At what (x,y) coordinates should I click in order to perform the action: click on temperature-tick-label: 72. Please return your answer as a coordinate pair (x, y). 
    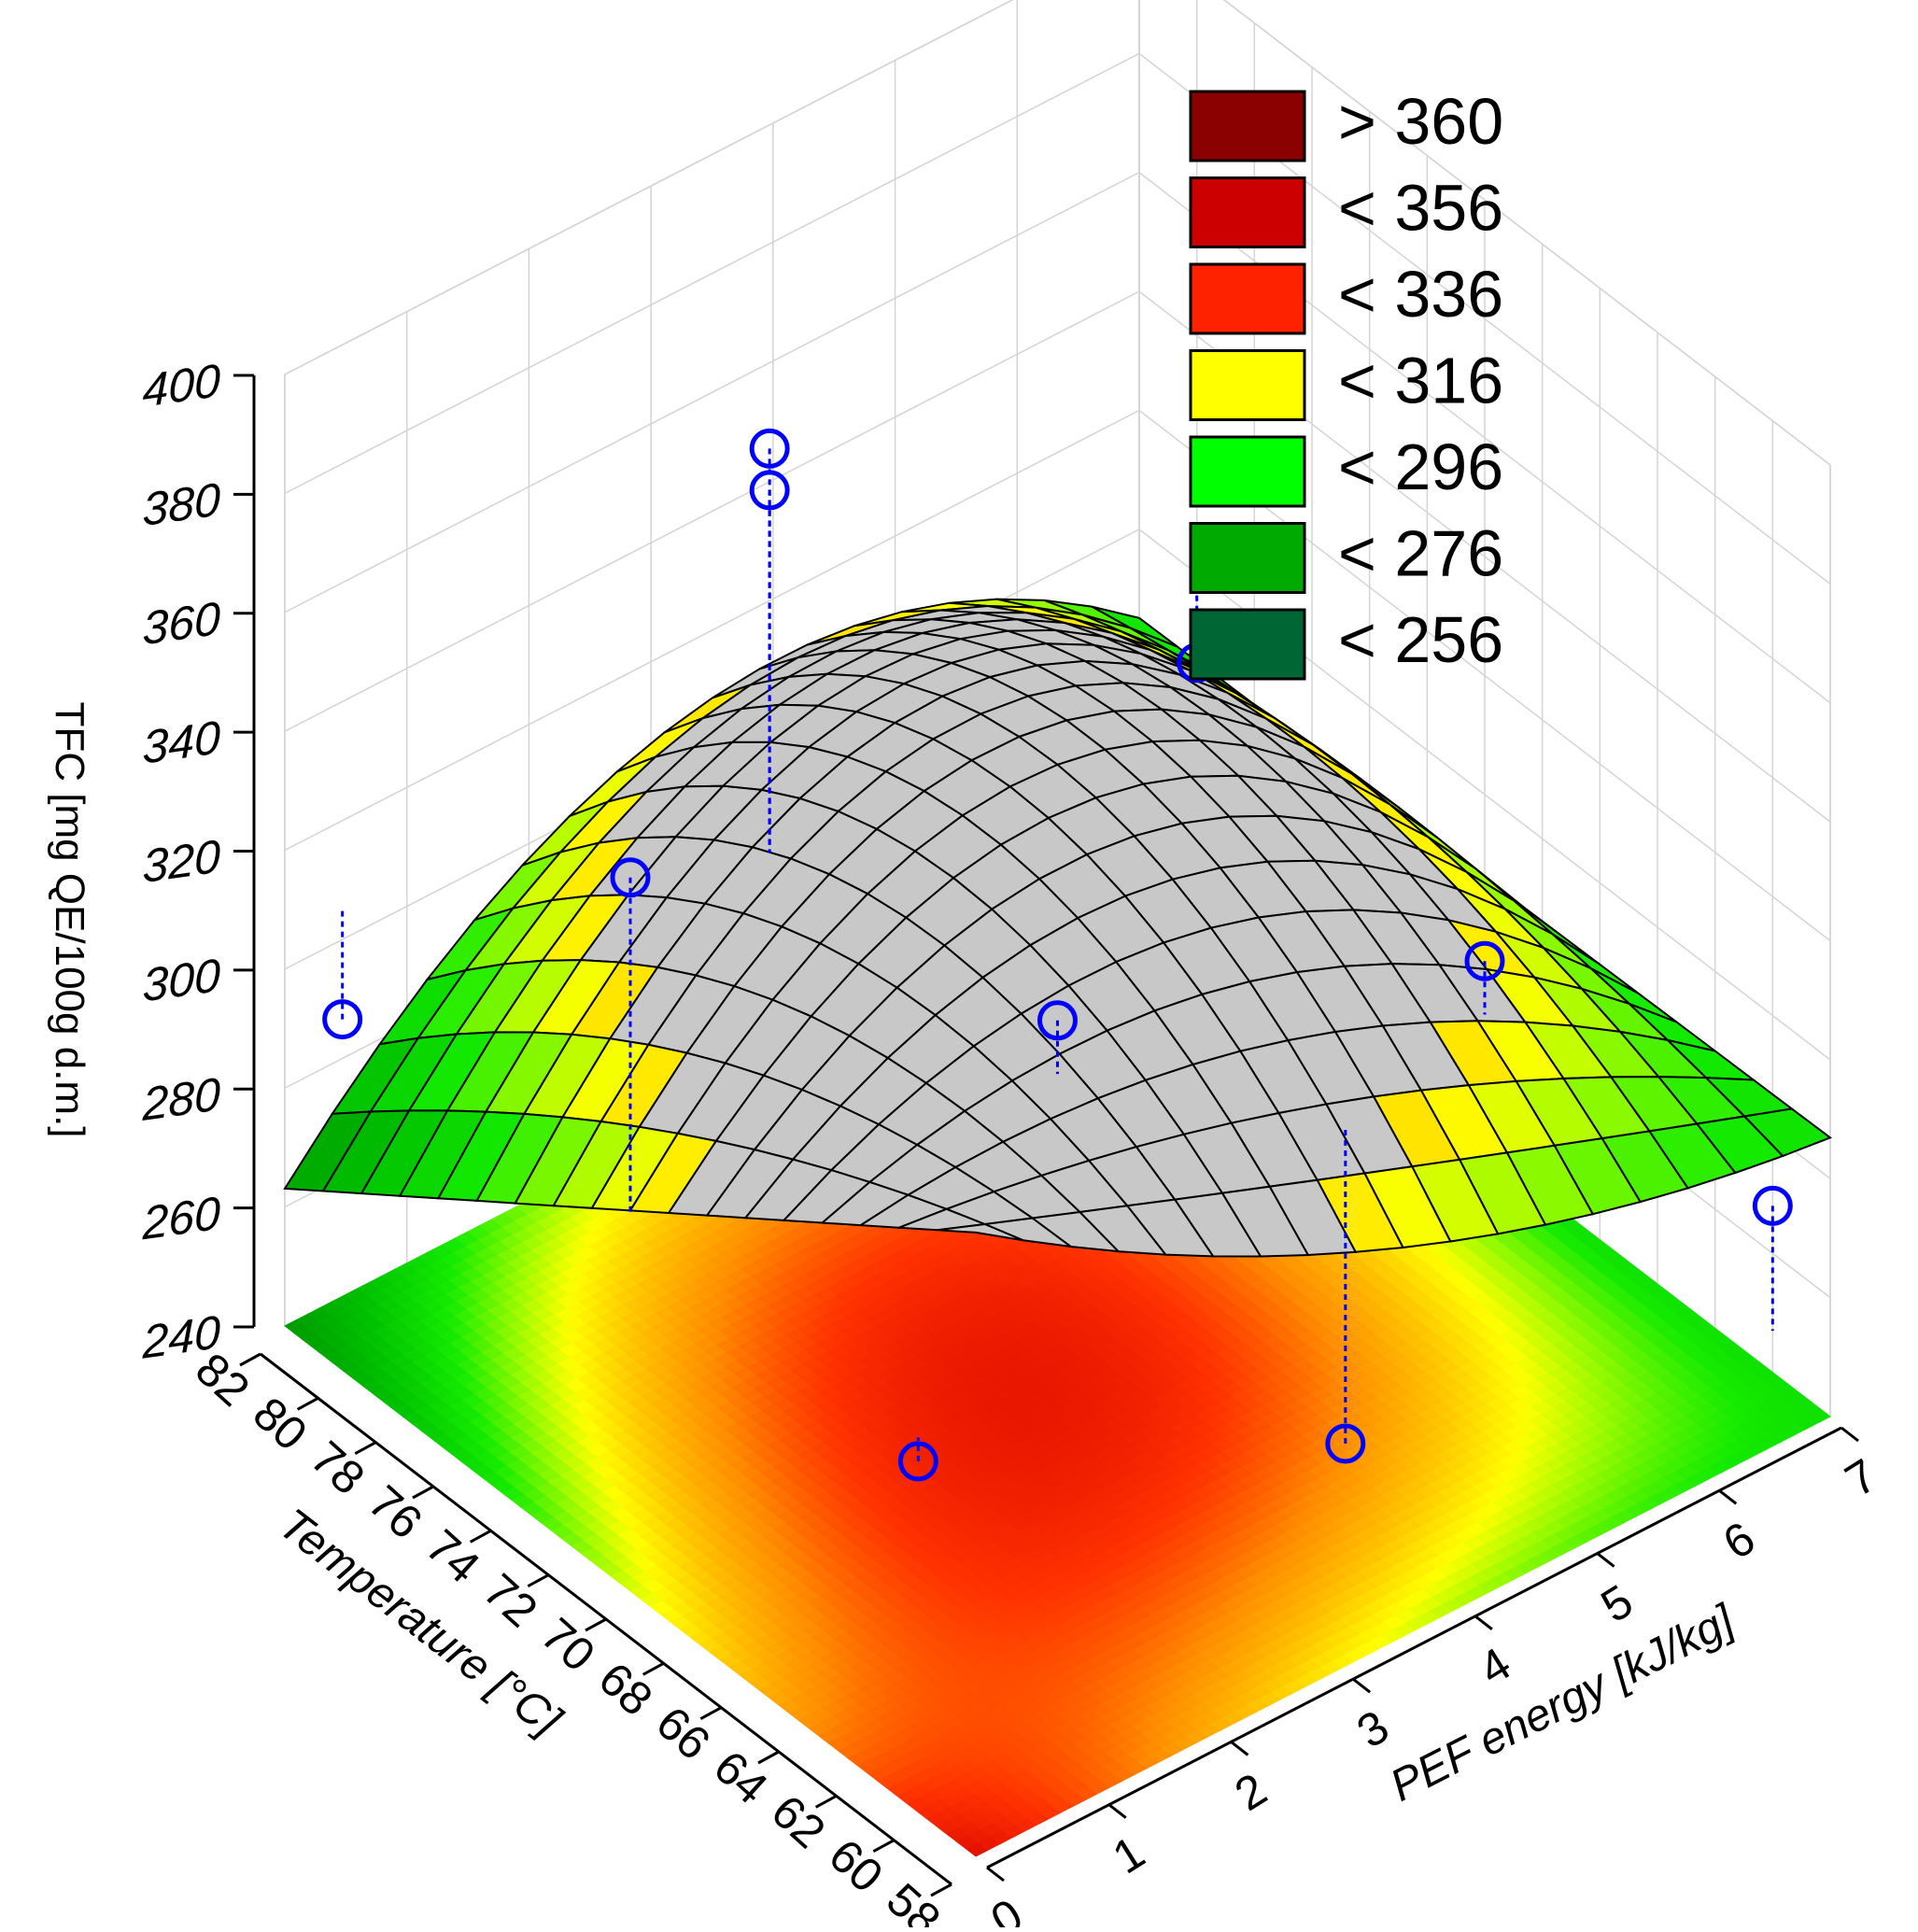
    Looking at the image, I should click on (510, 1601).